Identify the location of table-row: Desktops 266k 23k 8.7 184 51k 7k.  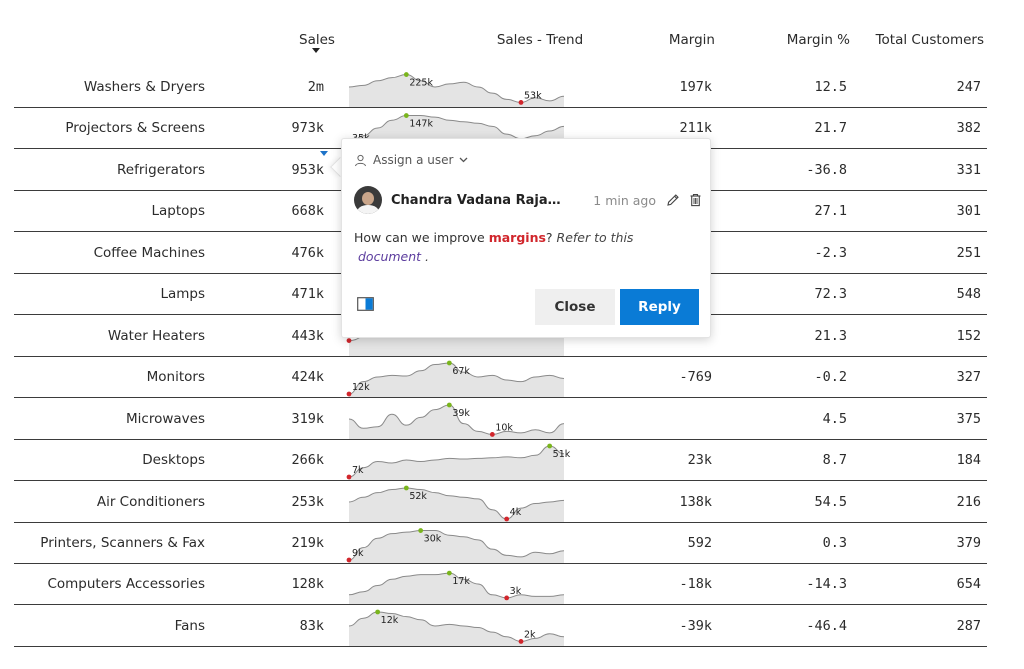
(500, 461).